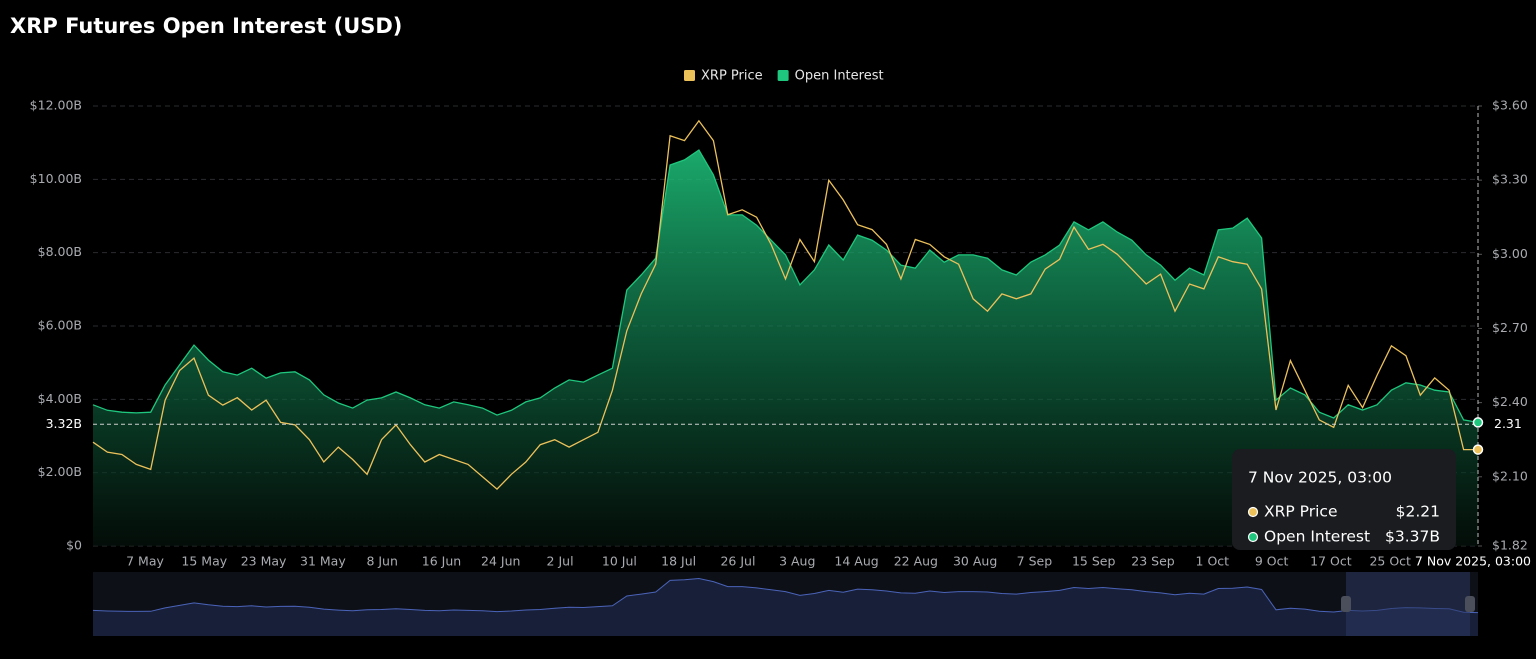  What do you see at coordinates (1213, 561) in the screenshot?
I see `x-tick-label: 1 Oct` at bounding box center [1213, 561].